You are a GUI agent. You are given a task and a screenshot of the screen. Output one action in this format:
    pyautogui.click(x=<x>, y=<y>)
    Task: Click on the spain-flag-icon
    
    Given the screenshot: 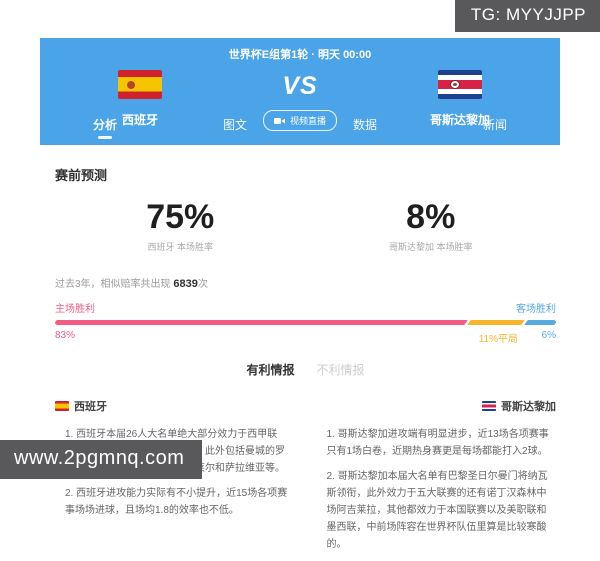 What is the action you would take?
    pyautogui.click(x=140, y=84)
    